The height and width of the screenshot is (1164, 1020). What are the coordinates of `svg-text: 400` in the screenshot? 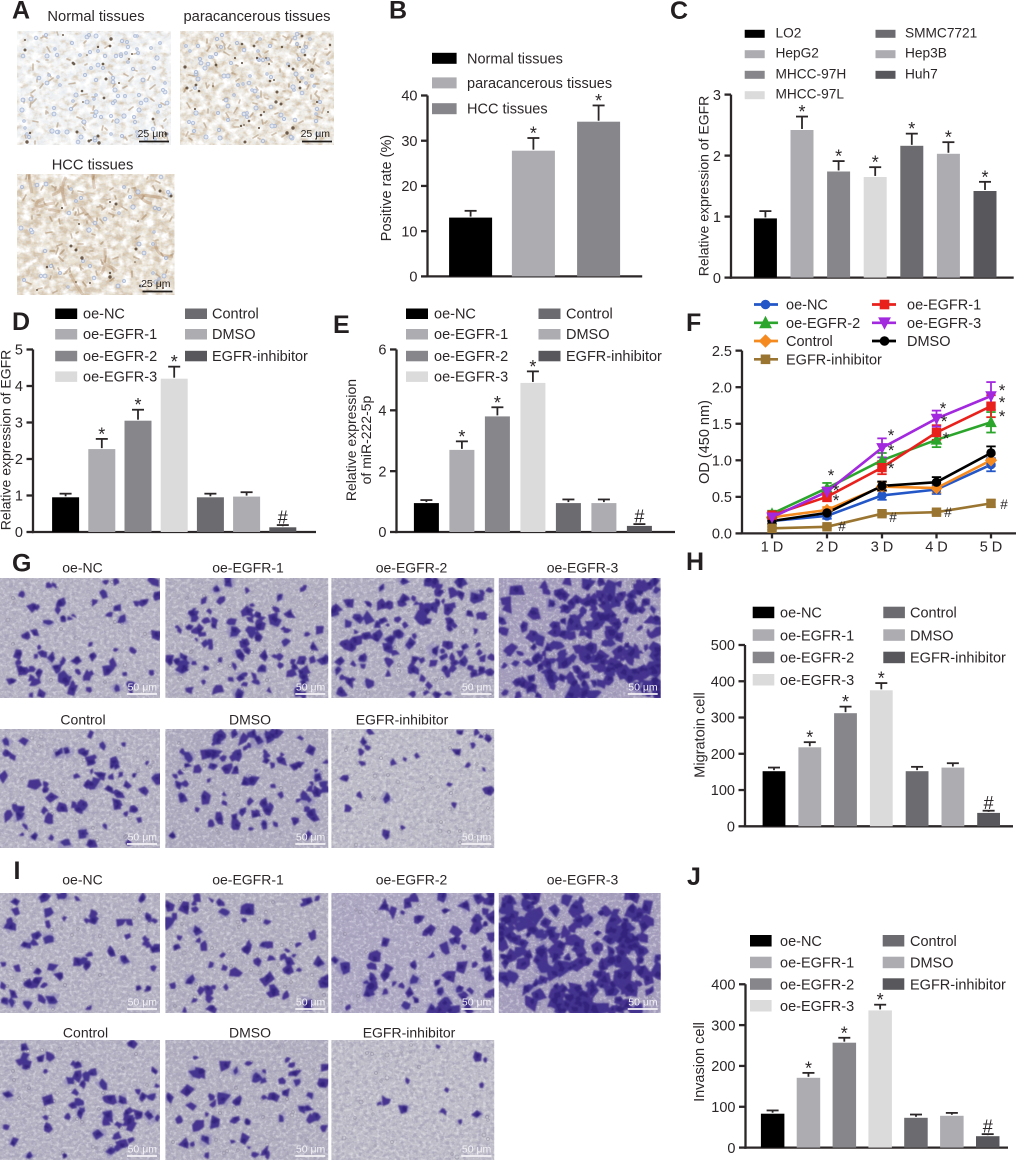 It's located at (723, 985).